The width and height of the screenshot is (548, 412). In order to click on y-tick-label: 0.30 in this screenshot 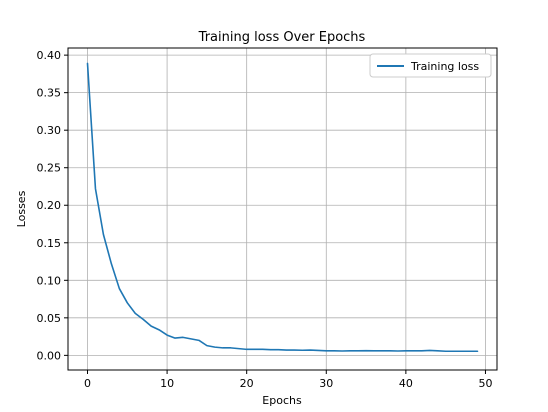, I will do `click(49, 130)`.